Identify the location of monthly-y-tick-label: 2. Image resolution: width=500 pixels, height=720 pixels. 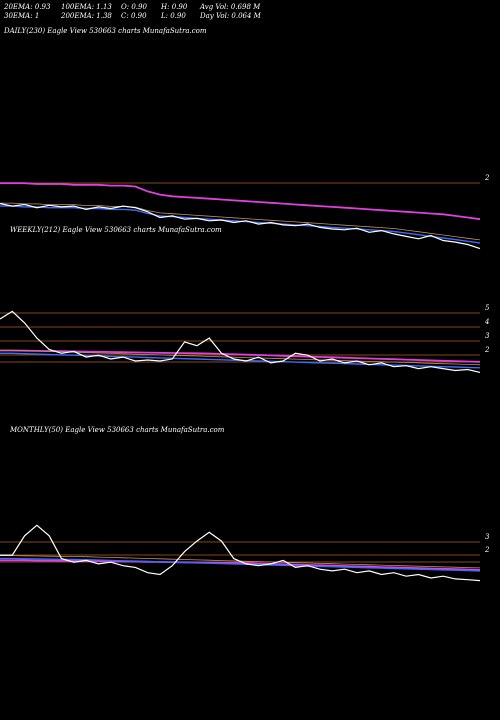
(487, 550).